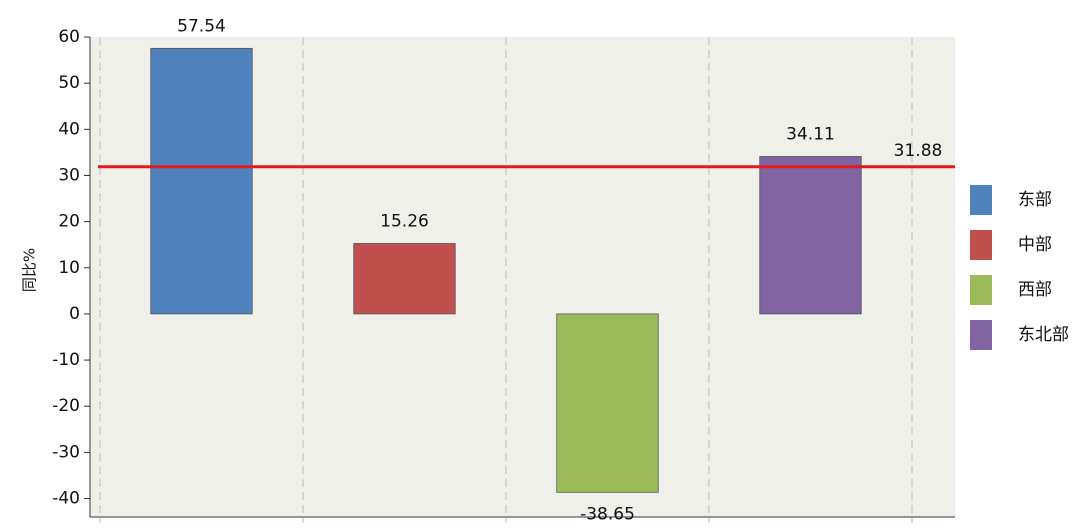  Describe the element at coordinates (69, 268) in the screenshot. I see `y-tick-label: 10` at that location.